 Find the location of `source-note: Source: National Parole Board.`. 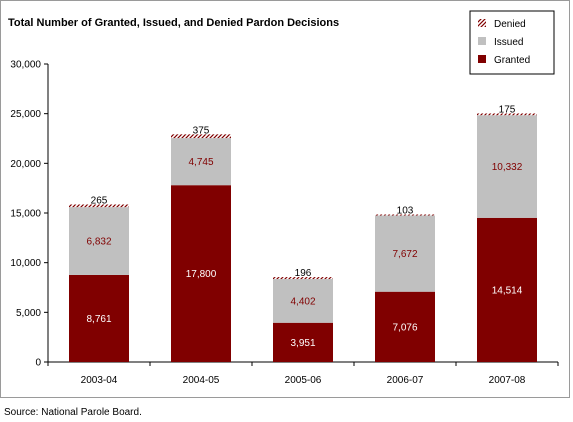

source-note: Source: National Parole Board. is located at coordinates (73, 412).